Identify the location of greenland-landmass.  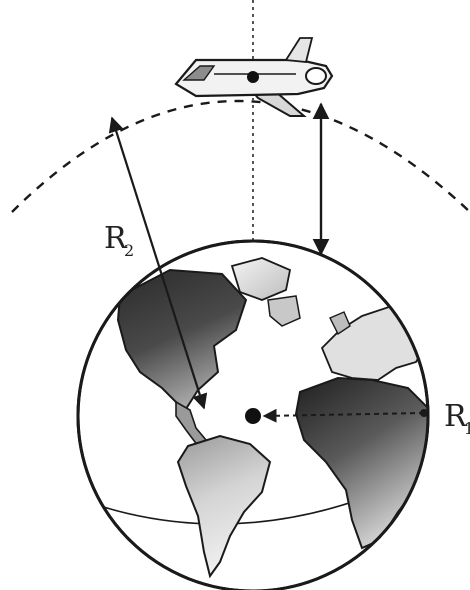
(261, 279).